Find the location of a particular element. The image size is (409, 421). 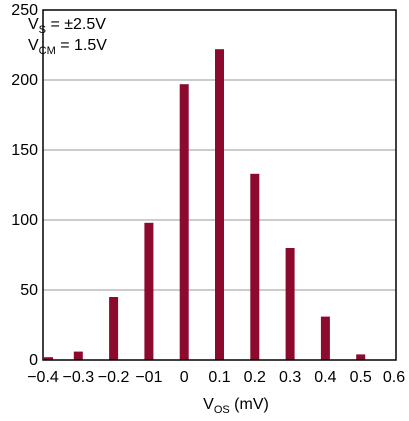

y-tick-label-1: 50 is located at coordinates (29, 290).